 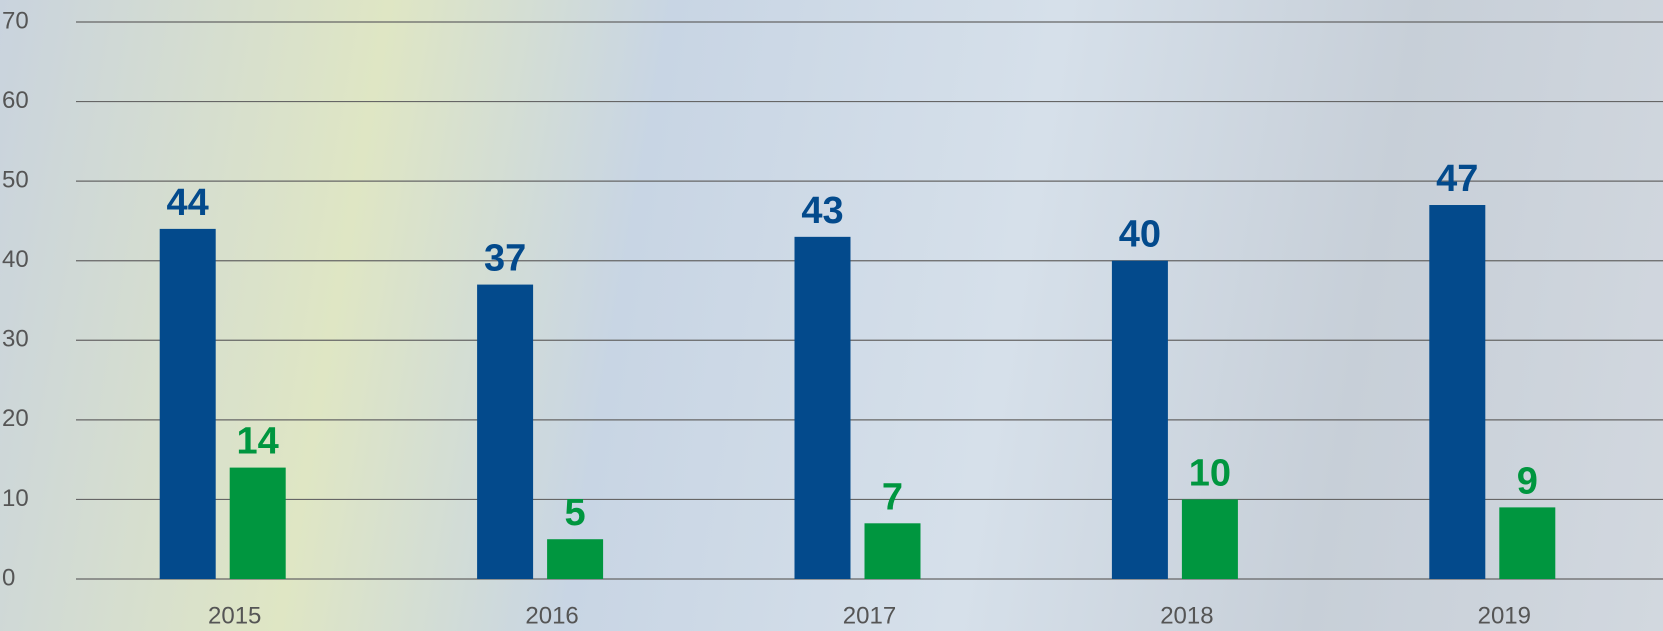 What do you see at coordinates (1140, 235) in the screenshot?
I see `value-label: 40` at bounding box center [1140, 235].